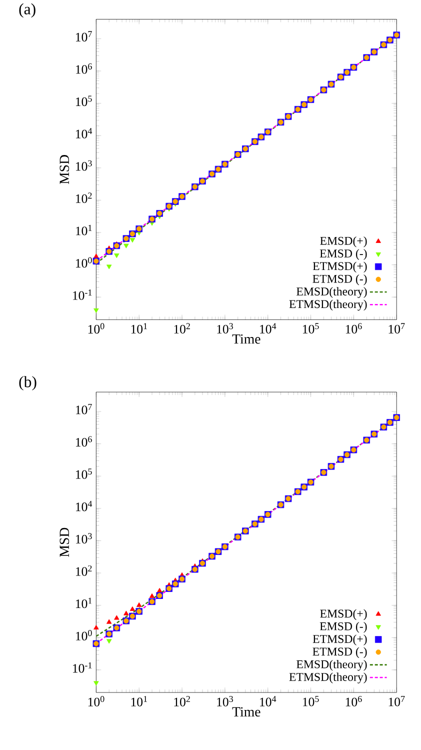 The image size is (421, 750). I want to click on chart-title: (a), so click(27, 10).